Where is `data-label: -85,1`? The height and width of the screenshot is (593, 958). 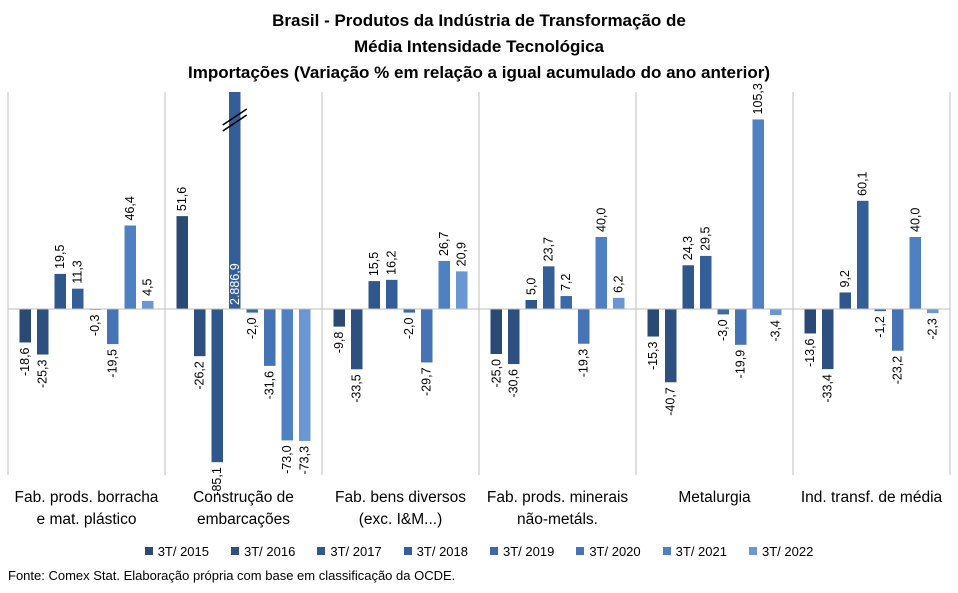 data-label: -85,1 is located at coordinates (217, 481).